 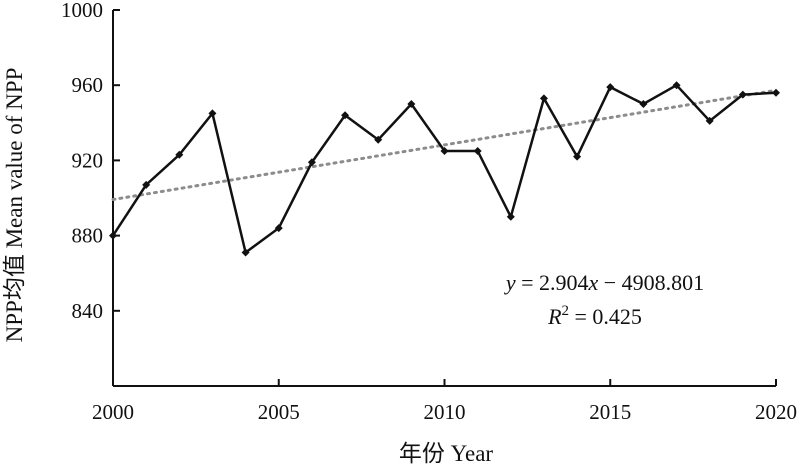 What do you see at coordinates (776, 412) in the screenshot?
I see `x-tick-label: 2020` at bounding box center [776, 412].